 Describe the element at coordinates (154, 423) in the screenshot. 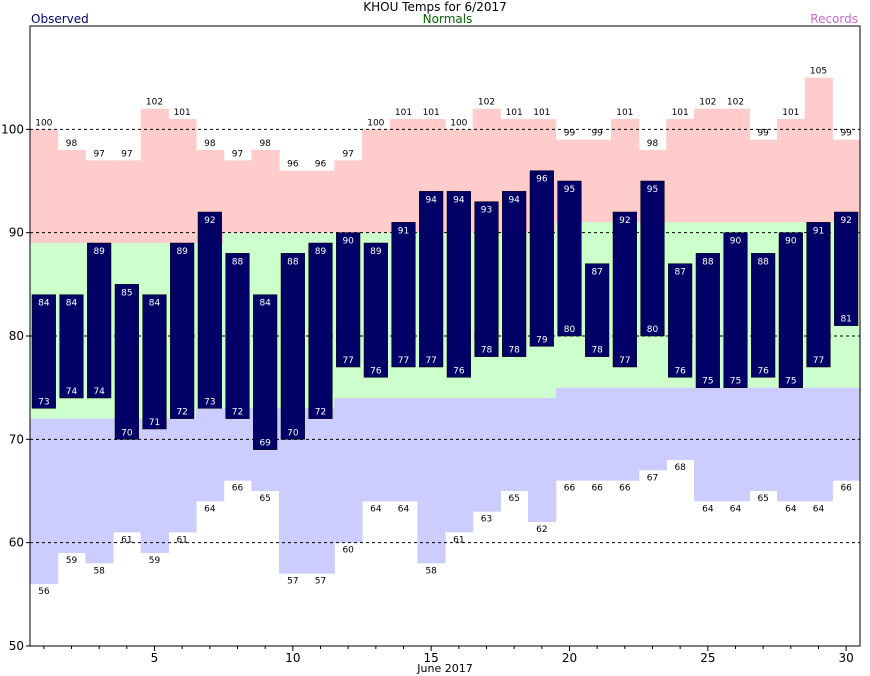

I see `observed-low-label: 71` at that location.